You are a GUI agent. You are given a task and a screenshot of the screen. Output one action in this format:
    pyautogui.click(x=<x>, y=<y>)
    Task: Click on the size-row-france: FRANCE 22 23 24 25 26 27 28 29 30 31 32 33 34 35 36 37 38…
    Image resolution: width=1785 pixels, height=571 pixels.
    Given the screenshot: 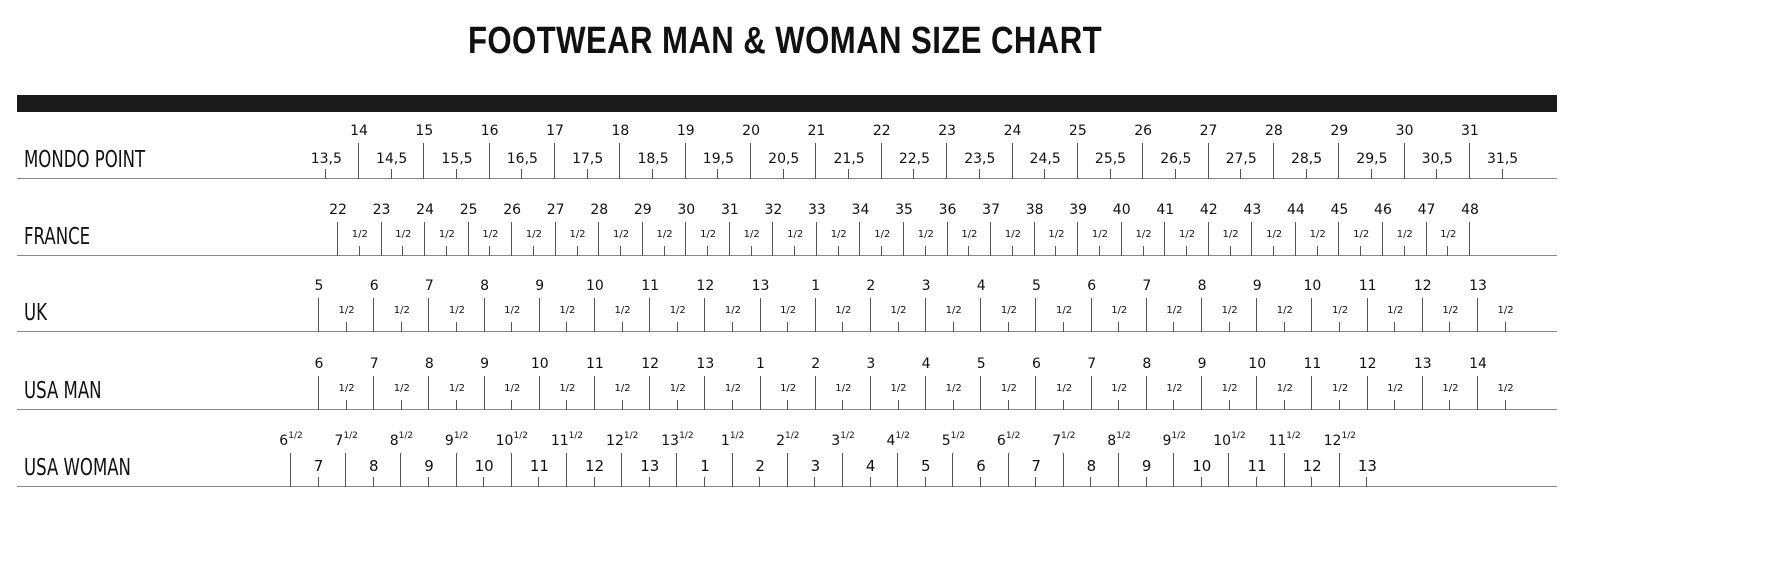 What is the action you would take?
    pyautogui.click(x=892, y=217)
    